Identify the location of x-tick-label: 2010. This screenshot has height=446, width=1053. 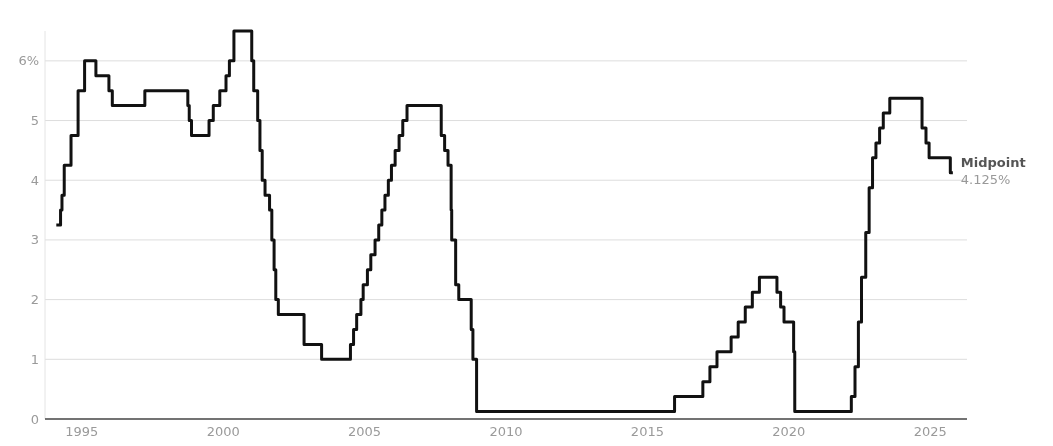
(506, 431).